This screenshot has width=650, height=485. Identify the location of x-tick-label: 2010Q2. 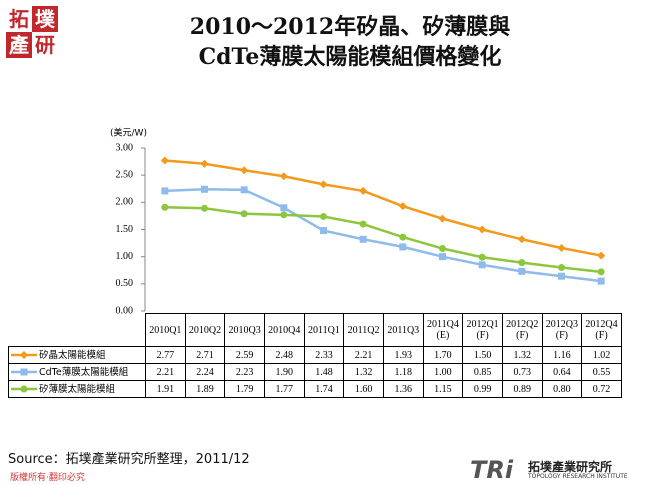
(205, 330).